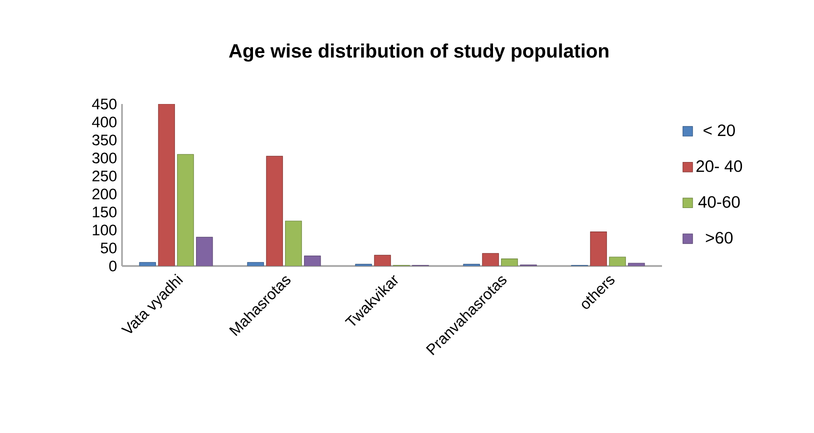 Image resolution: width=814 pixels, height=433 pixels. I want to click on legend-label: 20- 40, so click(719, 166).